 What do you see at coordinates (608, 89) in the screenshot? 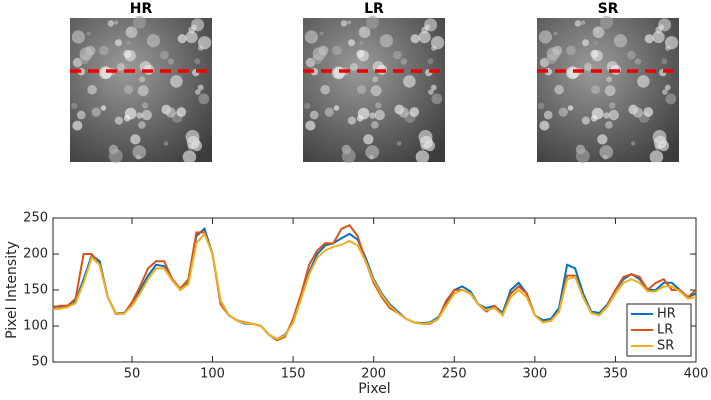
I see `image` at bounding box center [608, 89].